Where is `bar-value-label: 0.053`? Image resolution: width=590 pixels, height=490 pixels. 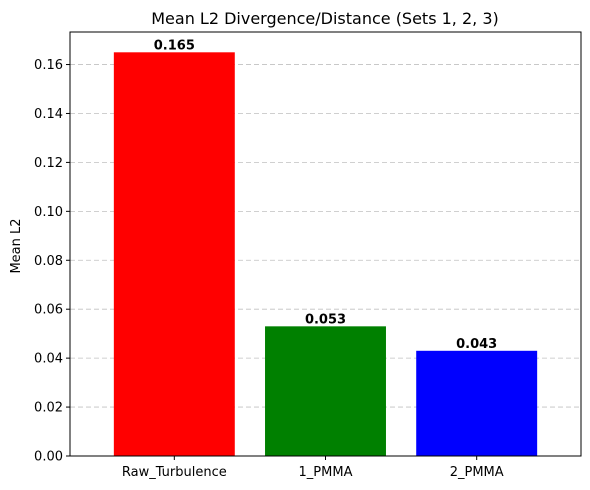 bar-value-label: 0.053 is located at coordinates (325, 319).